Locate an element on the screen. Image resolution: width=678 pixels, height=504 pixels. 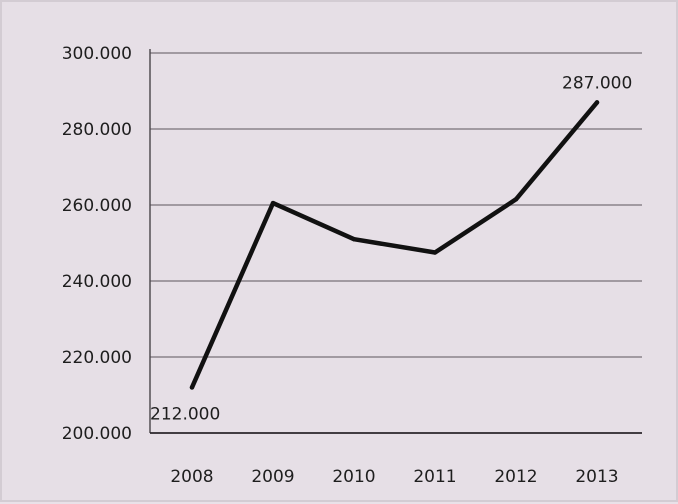
data-label: 287.000 is located at coordinates (597, 83).